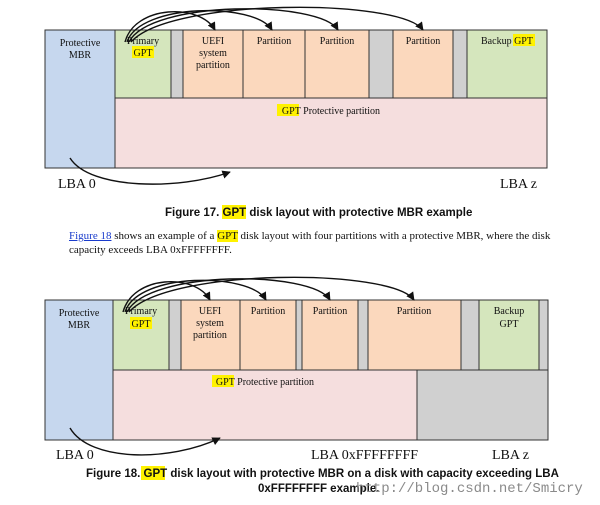 Image resolution: width=600 pixels, height=505 pixels. What do you see at coordinates (482, 405) in the screenshot?
I see `beyond-lba-region` at bounding box center [482, 405].